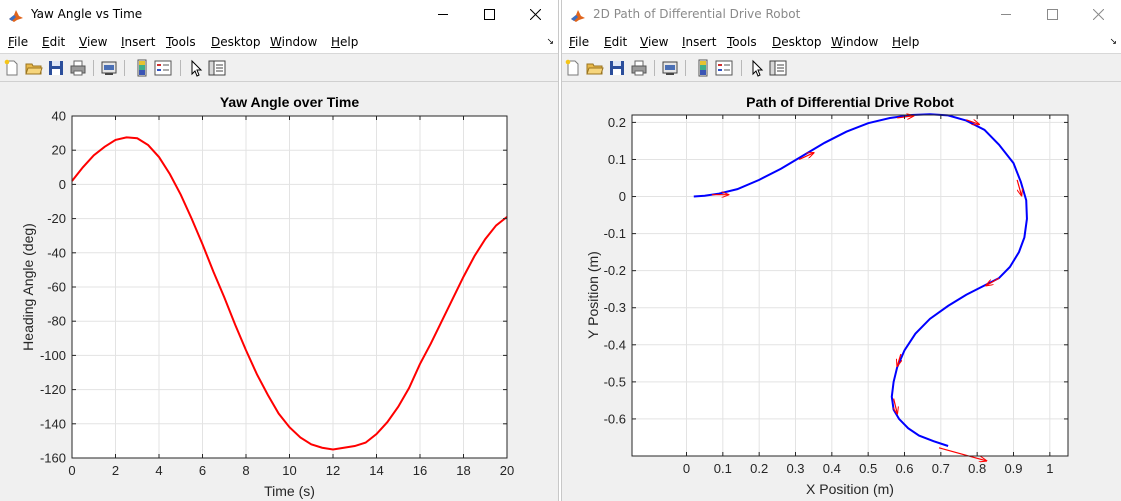  I want to click on window-title: Yaw Angle vs Time, so click(87, 14).